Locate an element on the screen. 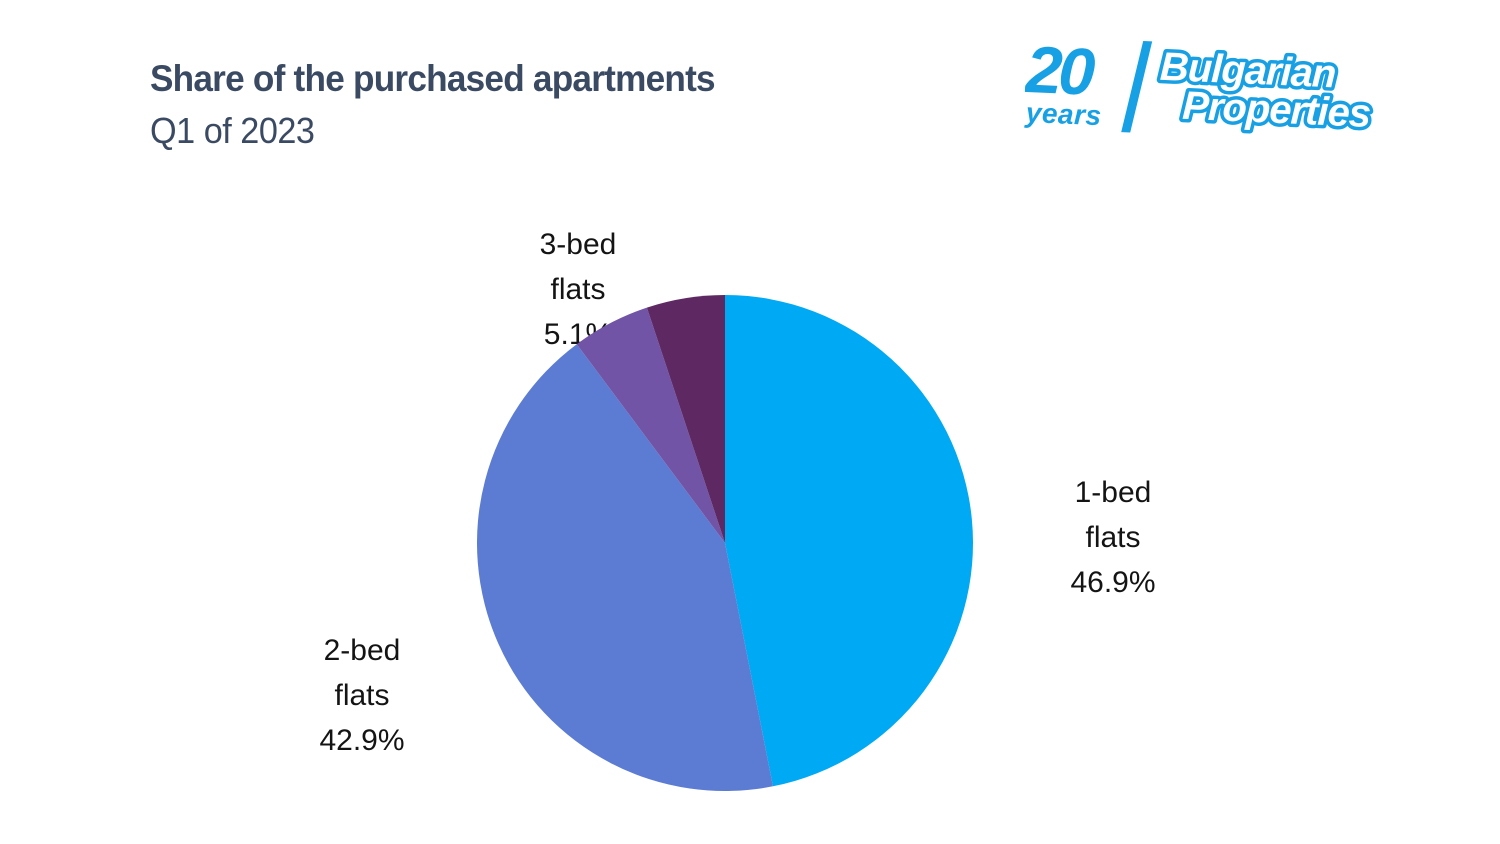  logo-20-text: 20 is located at coordinates (1060, 70).